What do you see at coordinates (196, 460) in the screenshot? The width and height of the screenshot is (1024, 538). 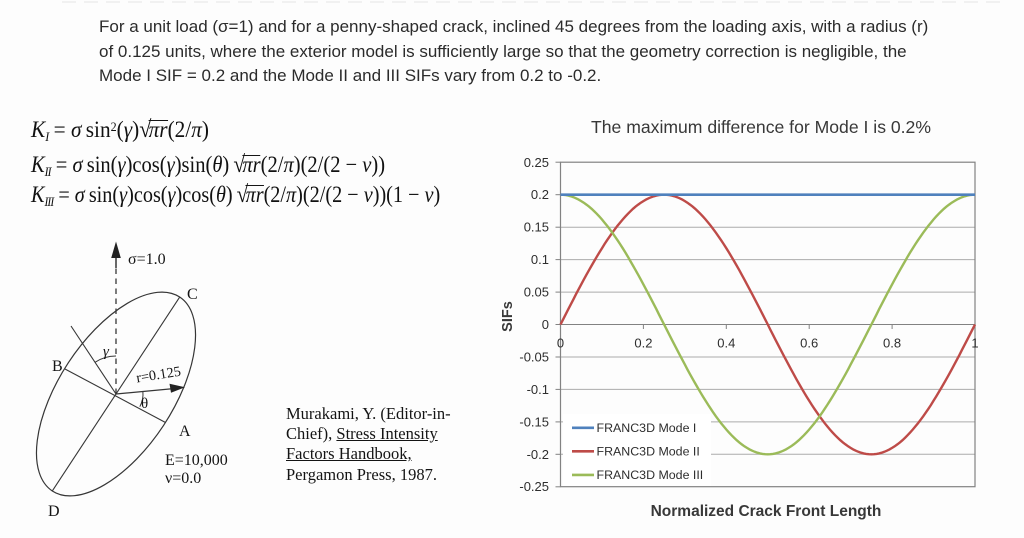 I see `svg-text: E=10,000` at bounding box center [196, 460].